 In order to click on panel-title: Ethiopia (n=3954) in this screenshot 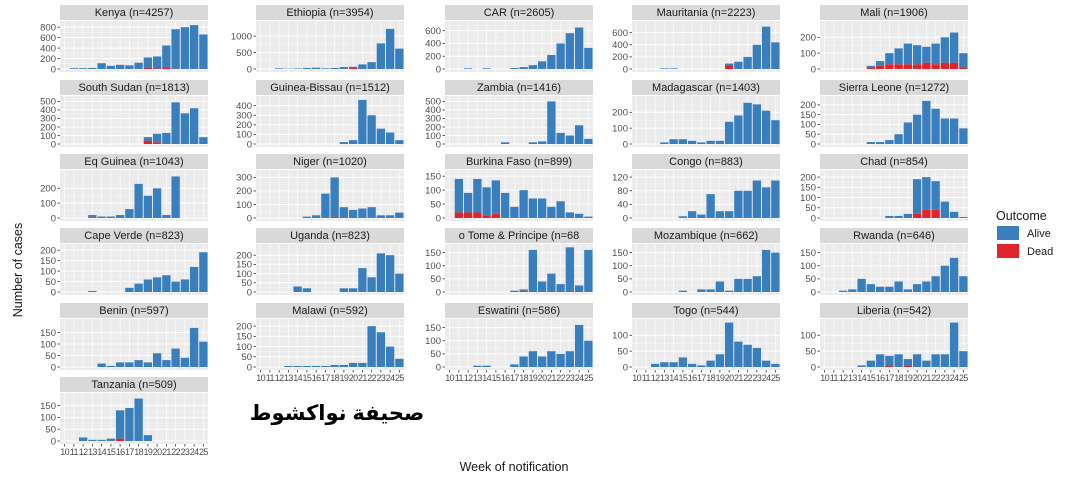, I will do `click(329, 13)`.